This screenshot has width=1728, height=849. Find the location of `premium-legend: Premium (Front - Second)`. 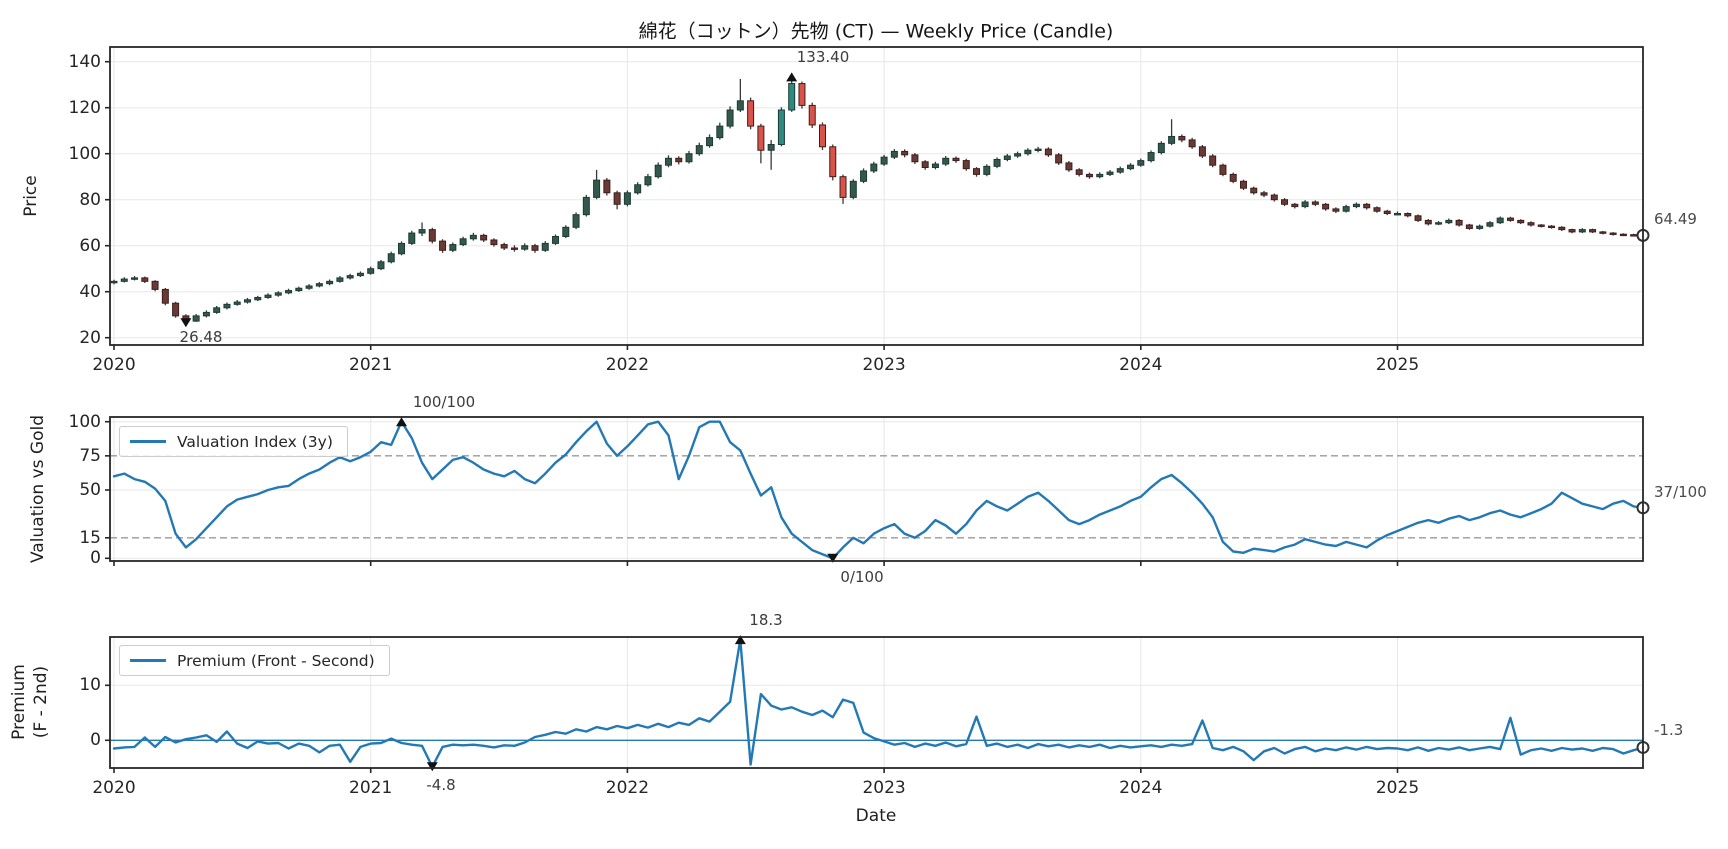

premium-legend: Premium (Front - Second) is located at coordinates (254, 660).